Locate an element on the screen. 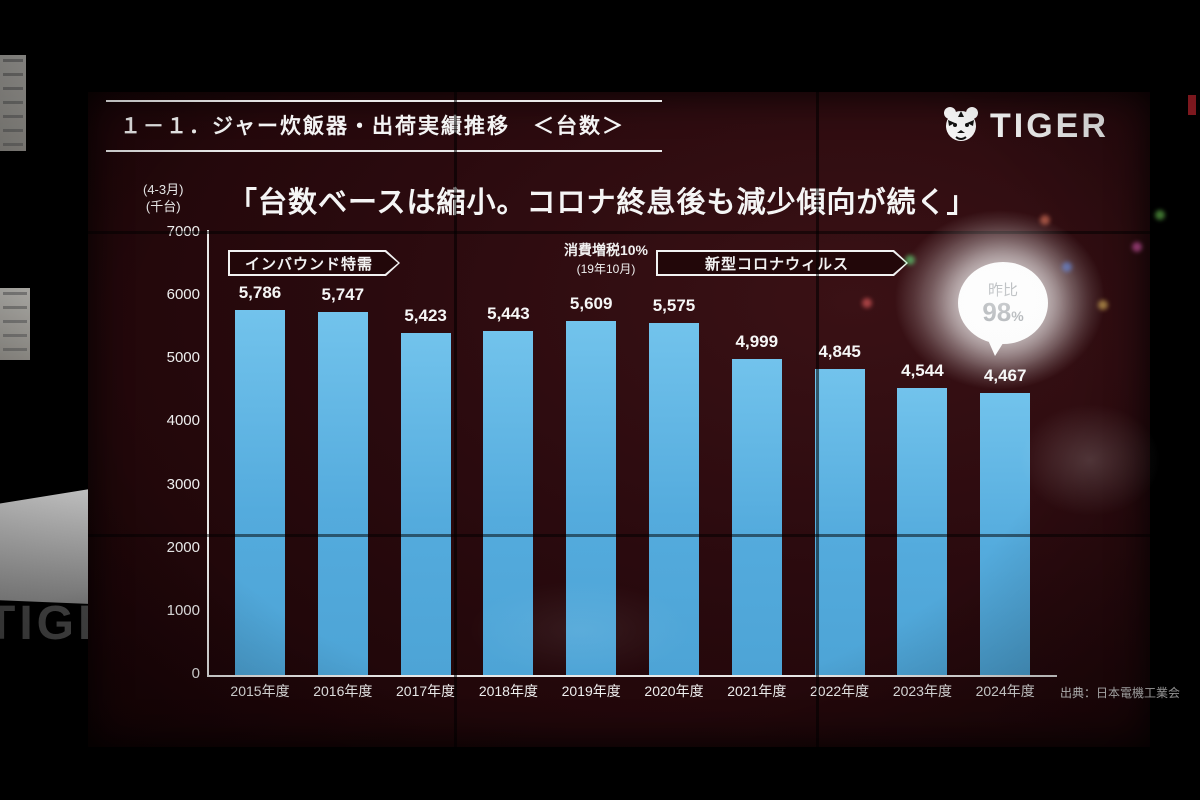 The height and width of the screenshot is (800, 1200). x-category-label: 2023年度 is located at coordinates (922, 691).